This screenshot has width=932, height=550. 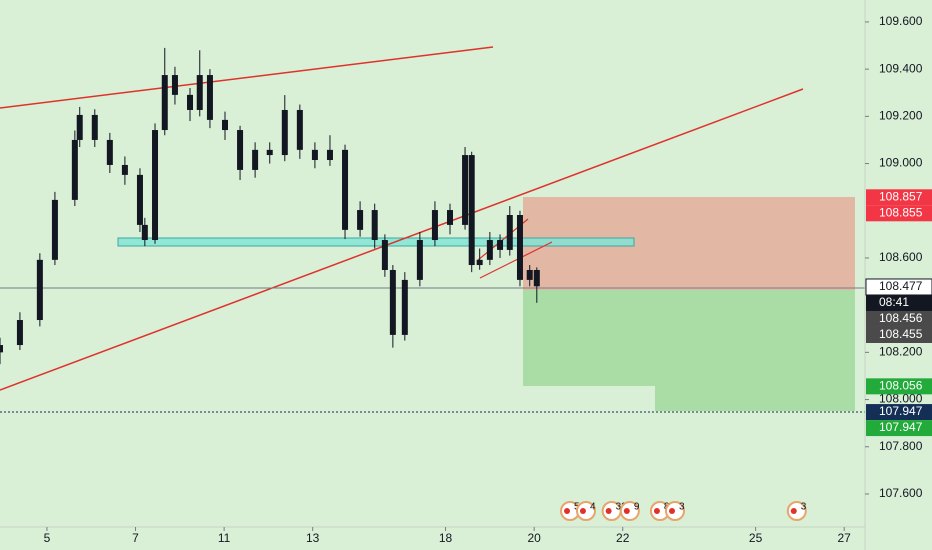 I want to click on x-tick-label: 7, so click(x=135, y=538).